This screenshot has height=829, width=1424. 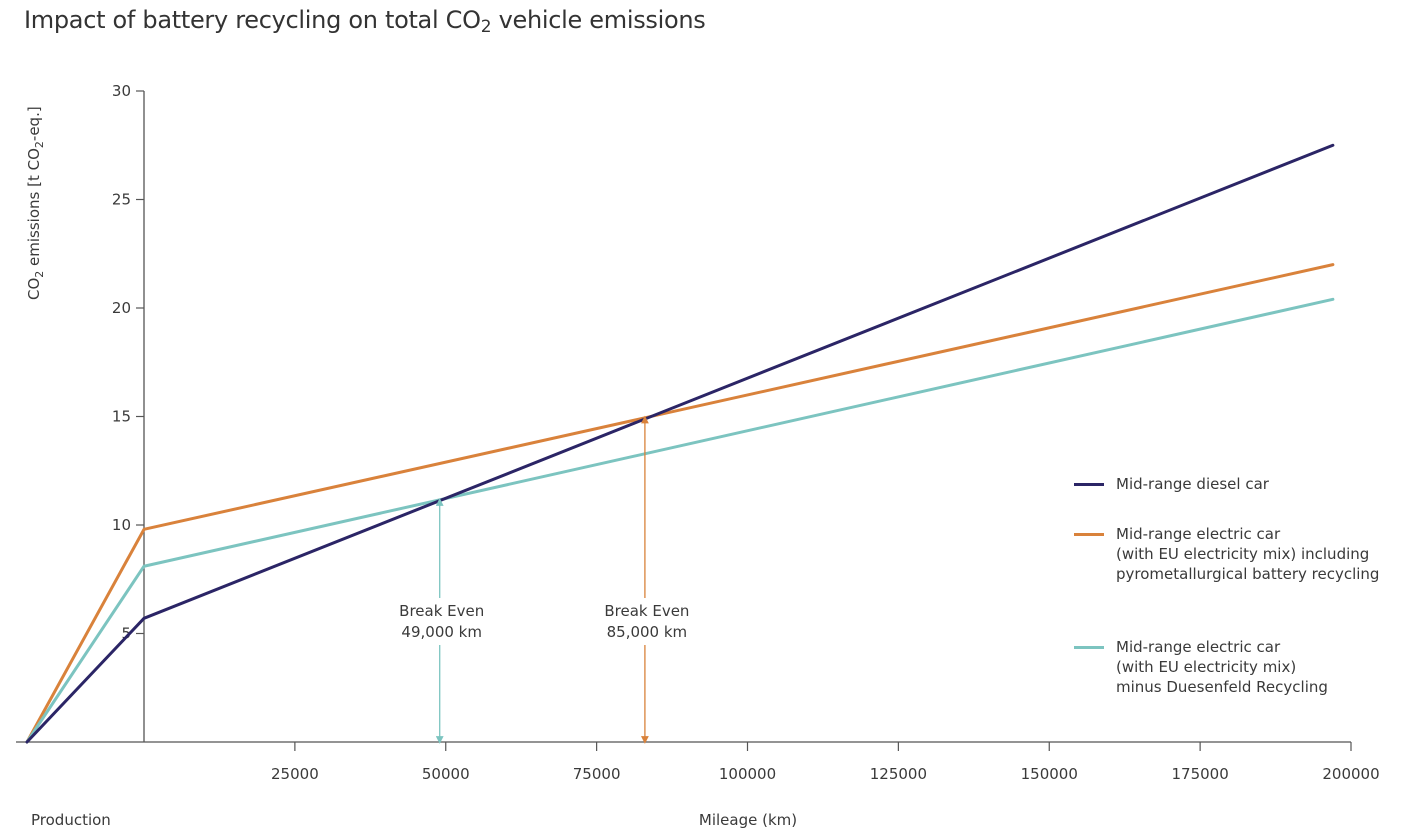 What do you see at coordinates (598, 20) in the screenshot?
I see `title-text-end: vehicle emissions` at bounding box center [598, 20].